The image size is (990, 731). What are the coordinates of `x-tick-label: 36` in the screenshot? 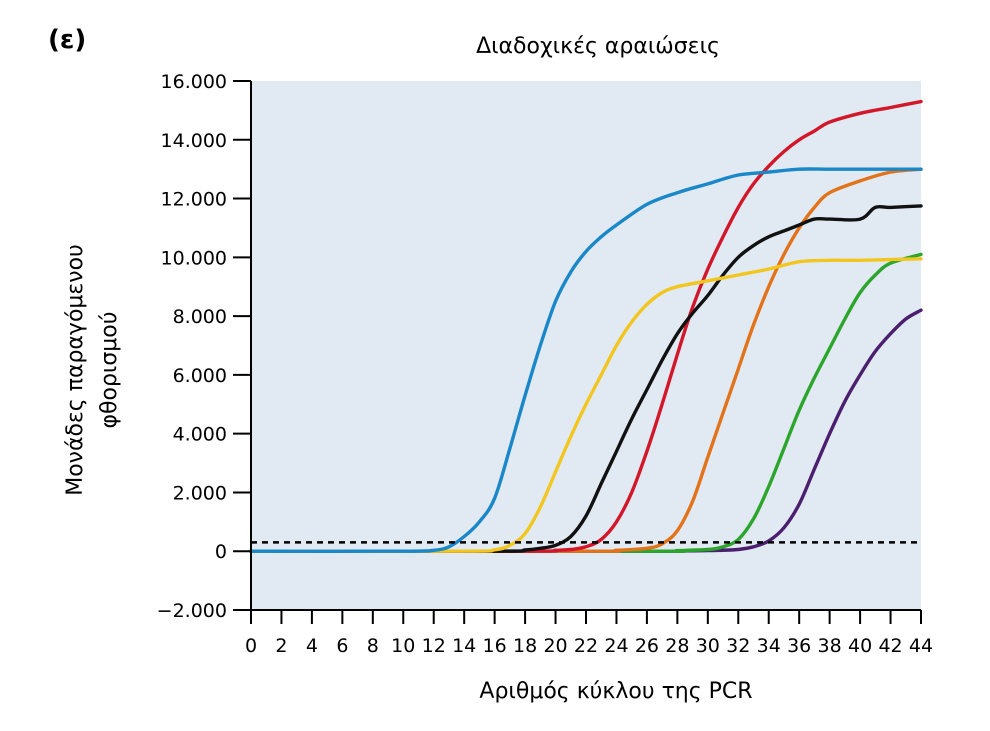 It's located at (799, 646).